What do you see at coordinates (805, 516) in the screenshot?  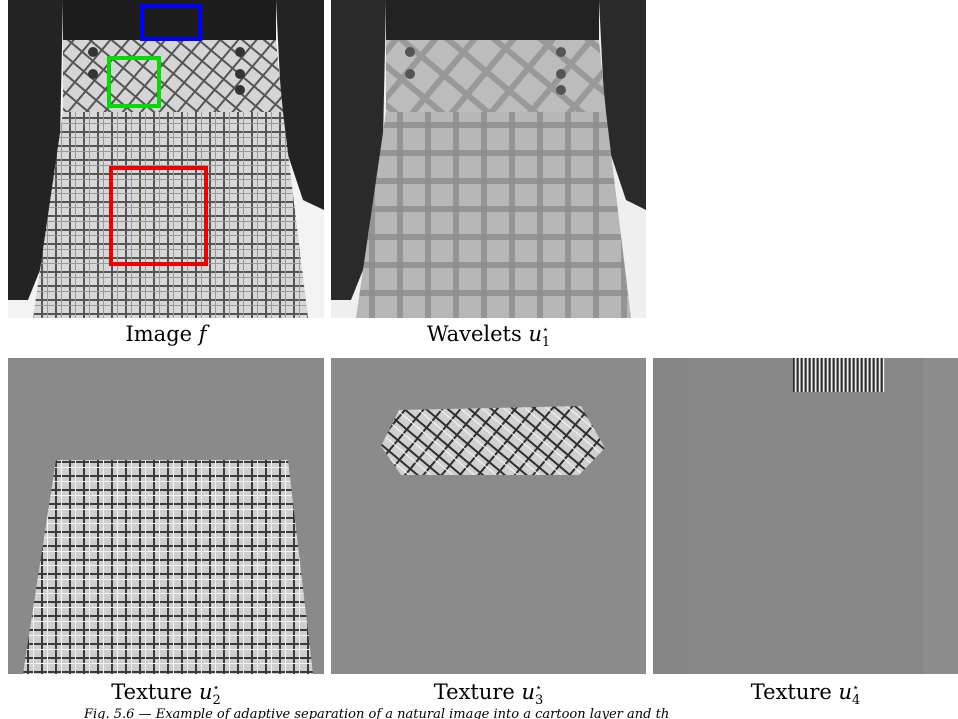 I see `texture-u4-panel` at bounding box center [805, 516].